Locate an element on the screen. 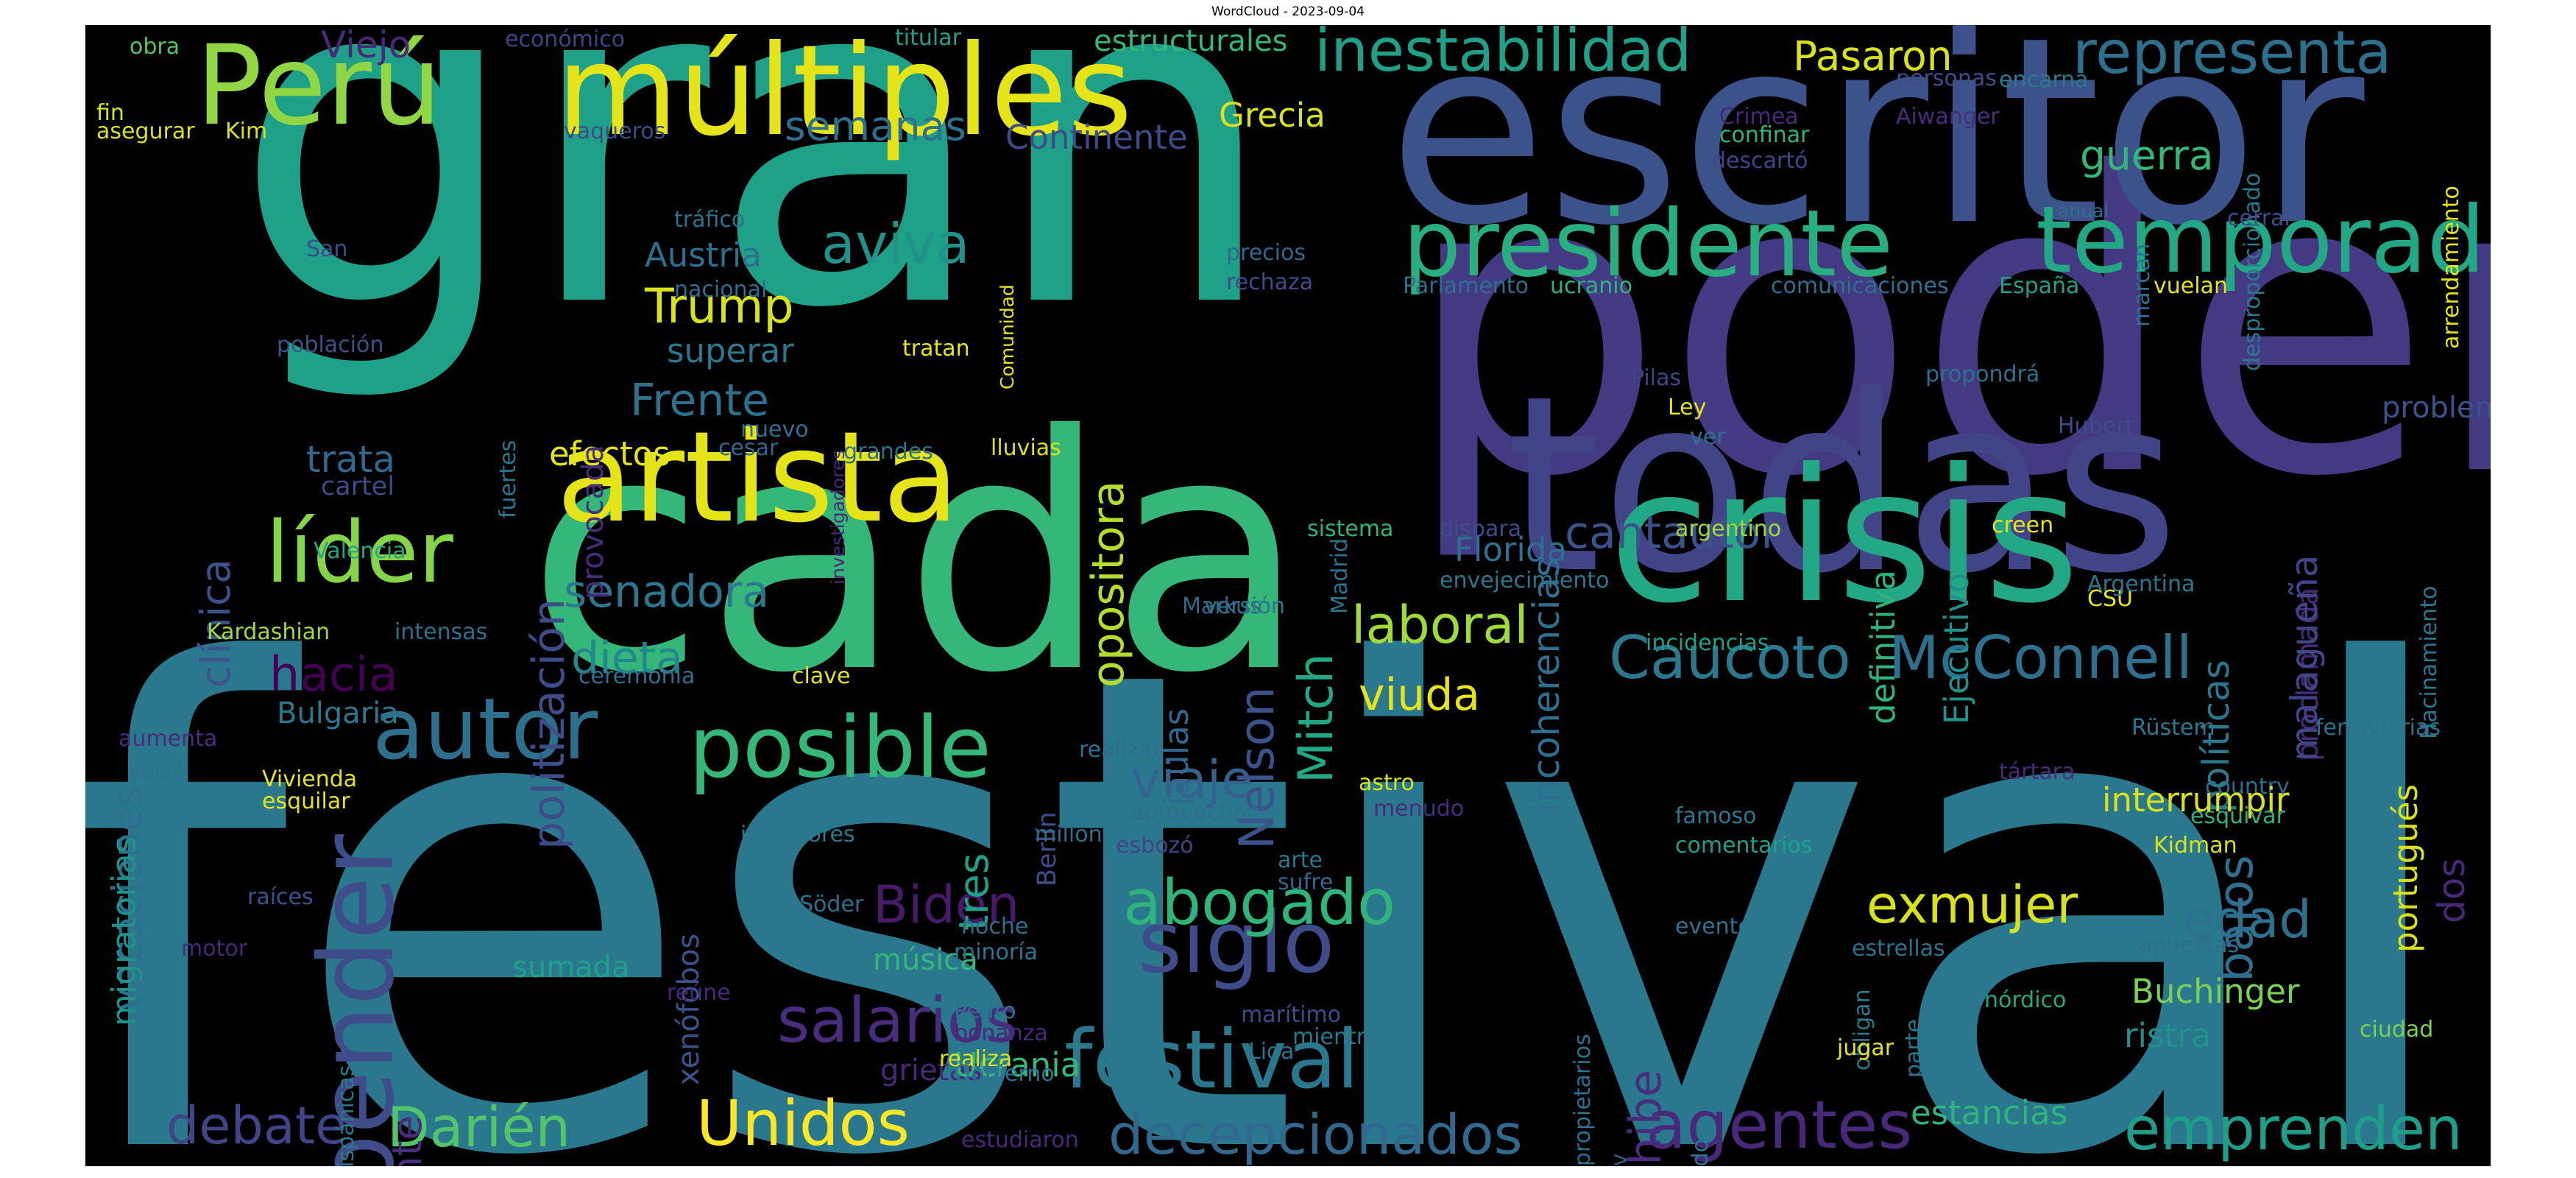 The width and height of the screenshot is (2576, 1178). word-180: estrellas is located at coordinates (1898, 949).